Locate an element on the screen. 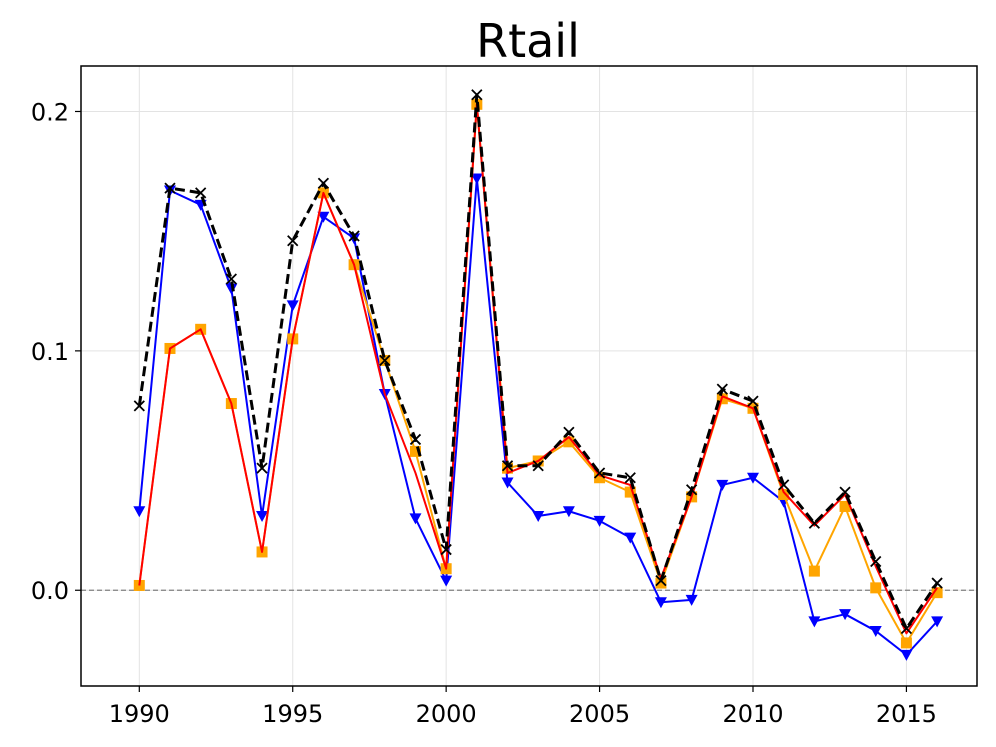 The width and height of the screenshot is (996, 747). data-point-s0-2013 is located at coordinates (845, 615).